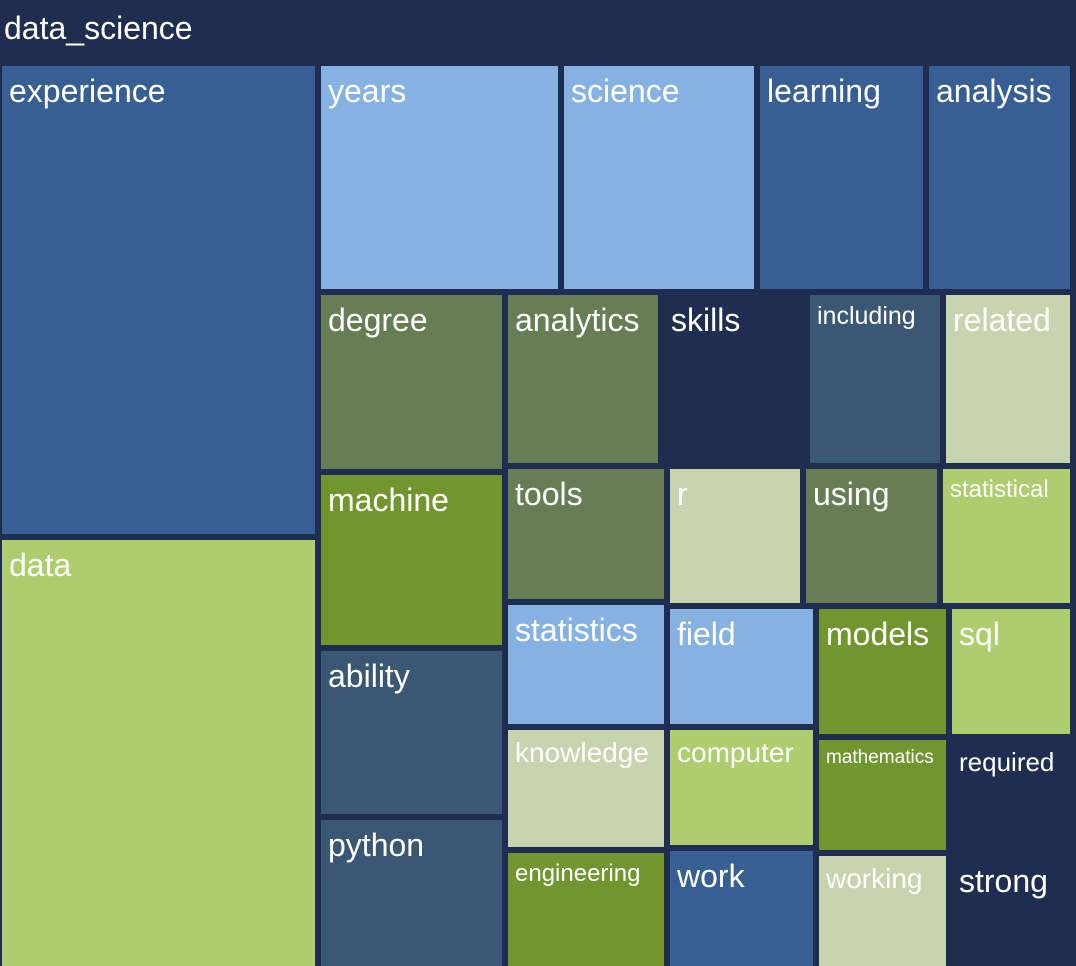  I want to click on treemap-tile-label: statistics, so click(576, 630).